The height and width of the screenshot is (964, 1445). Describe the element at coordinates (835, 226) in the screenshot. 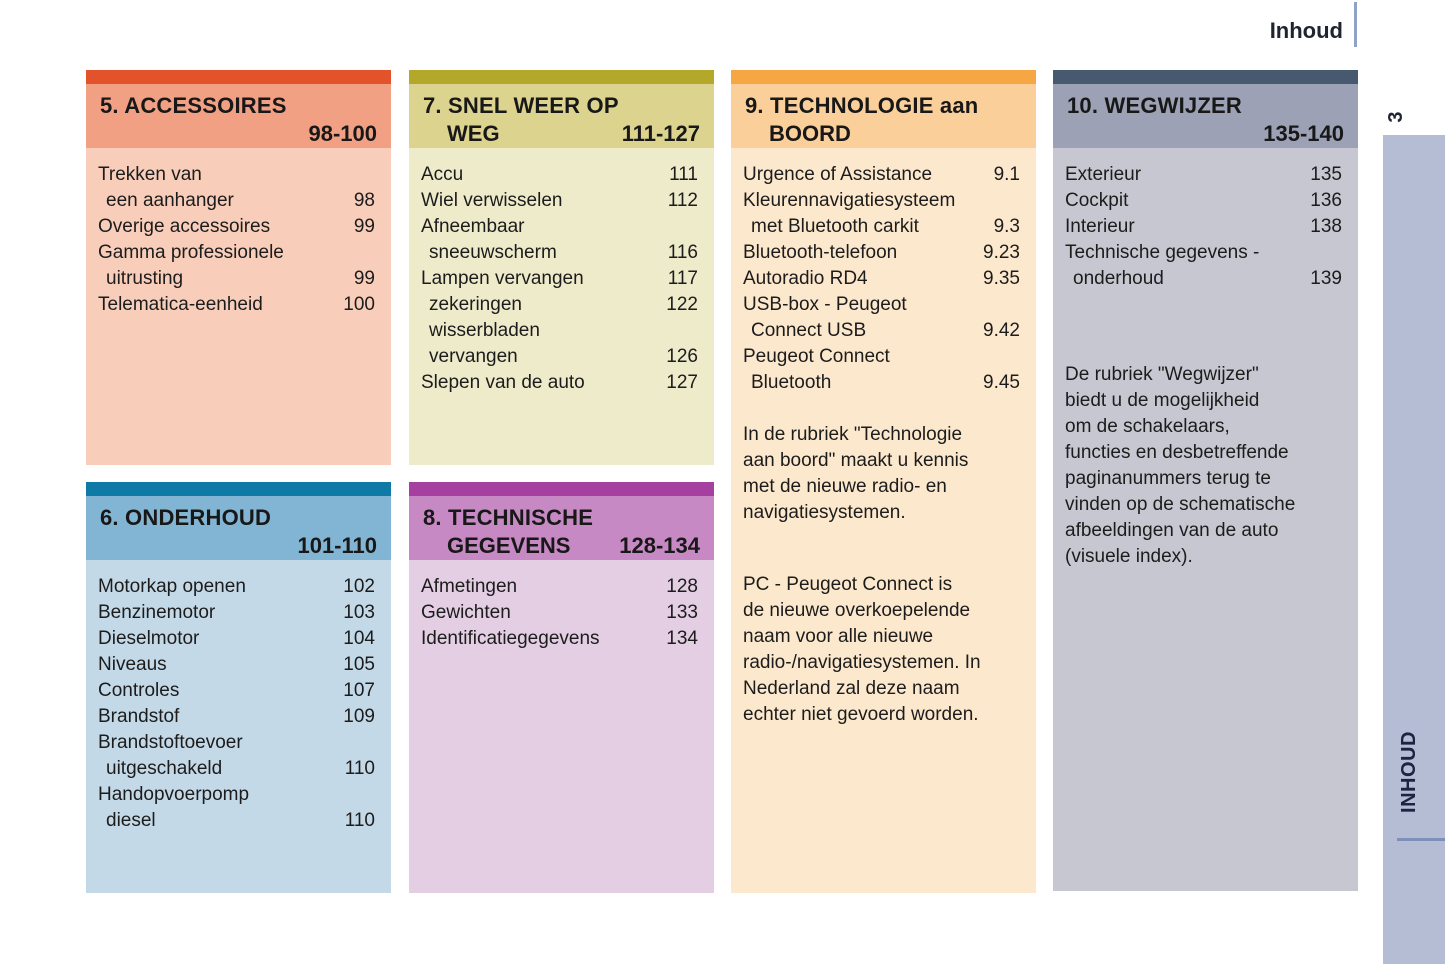

I see `toc-entry-label: met Bluetooth carkit` at that location.